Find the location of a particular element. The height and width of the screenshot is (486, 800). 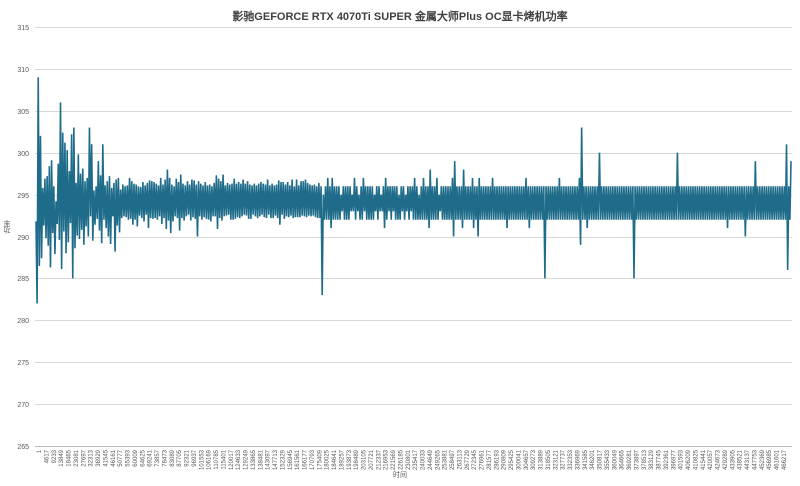

x-tick-label: 406209 is located at coordinates (689, 459).